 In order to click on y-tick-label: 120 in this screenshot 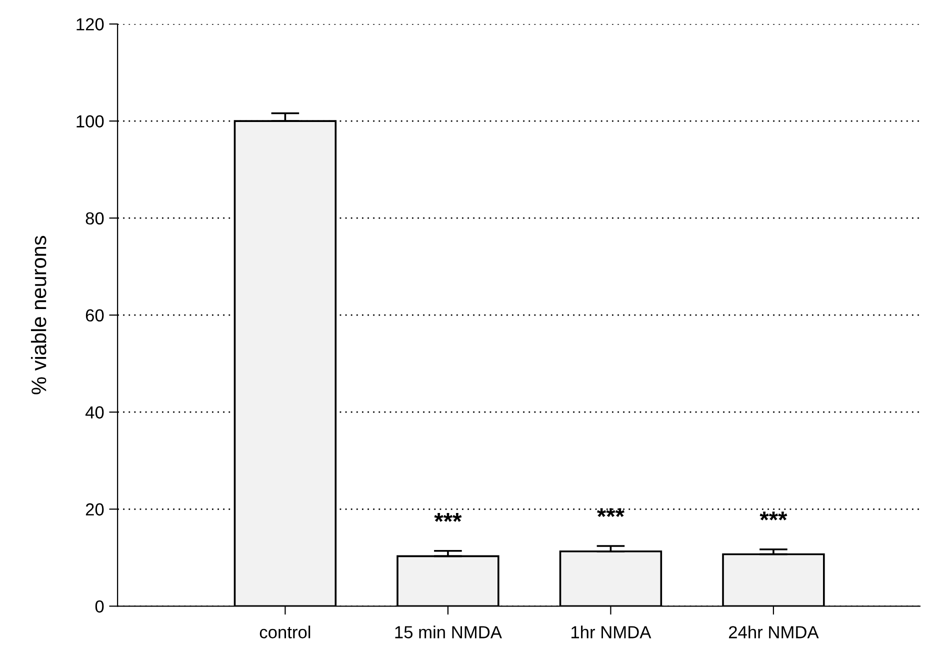, I will do `click(90, 24)`.